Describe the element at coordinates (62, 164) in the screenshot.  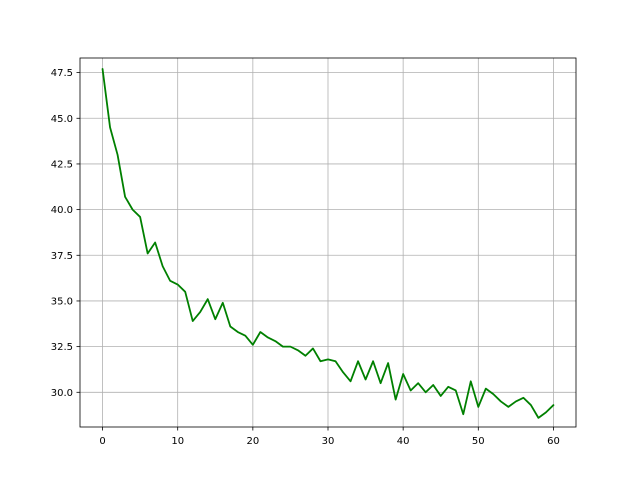
I see `y-tick-label: 42.5` at that location.